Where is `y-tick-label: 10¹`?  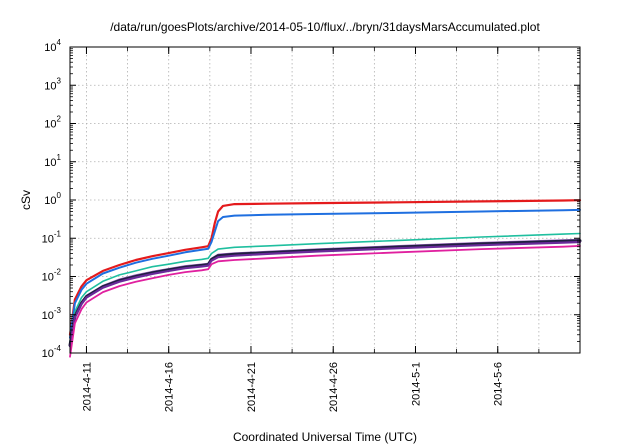
y-tick-label: 10¹ is located at coordinates (52, 161).